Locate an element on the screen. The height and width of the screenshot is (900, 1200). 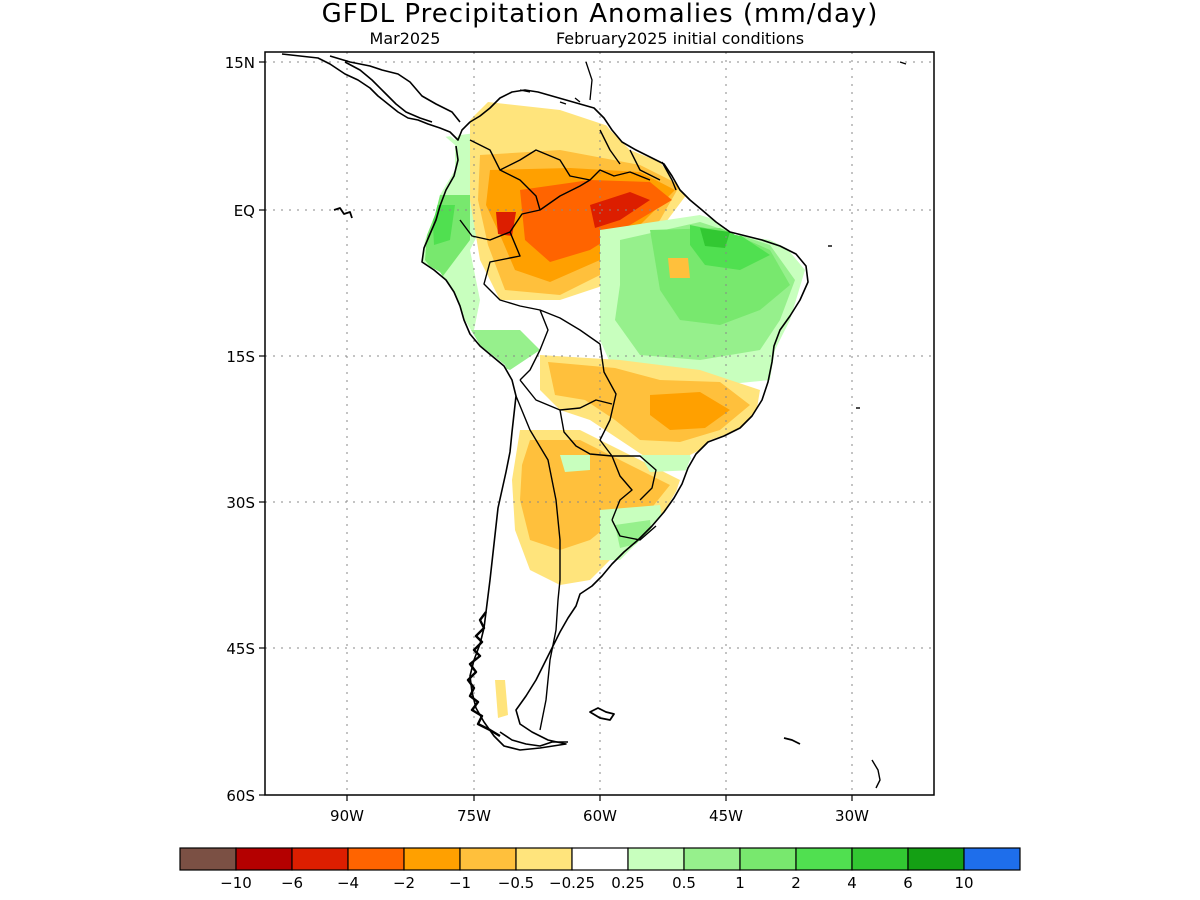
lon-tick-label: 45W is located at coordinates (726, 816).